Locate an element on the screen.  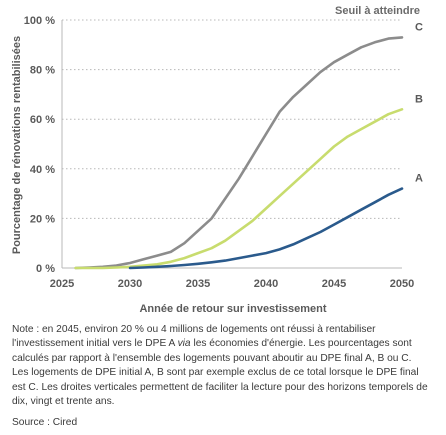
series-line-A is located at coordinates (266, 228).